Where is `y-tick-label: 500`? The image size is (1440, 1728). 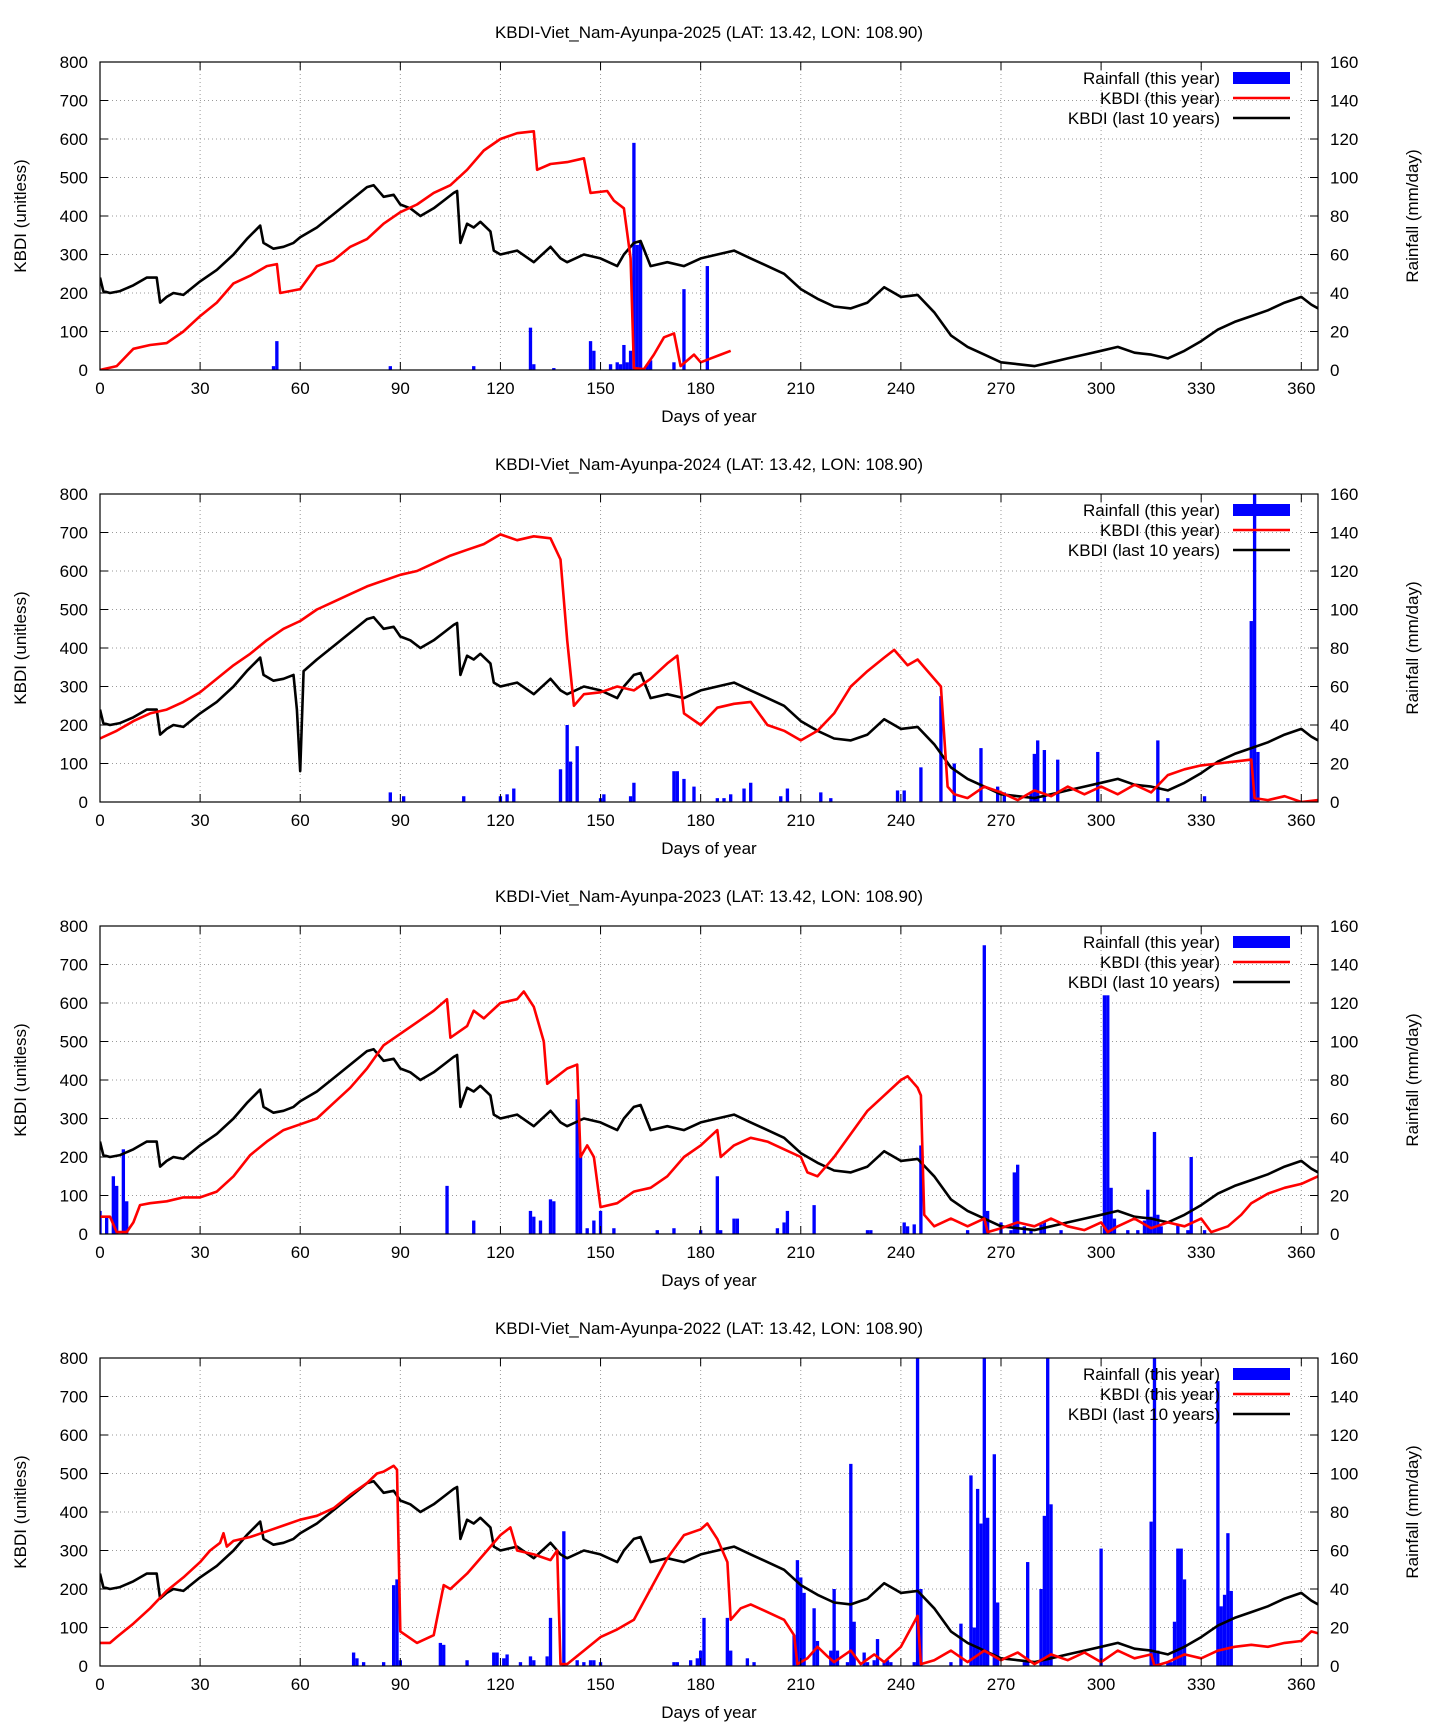 y-tick-label: 500 is located at coordinates (74, 1042).